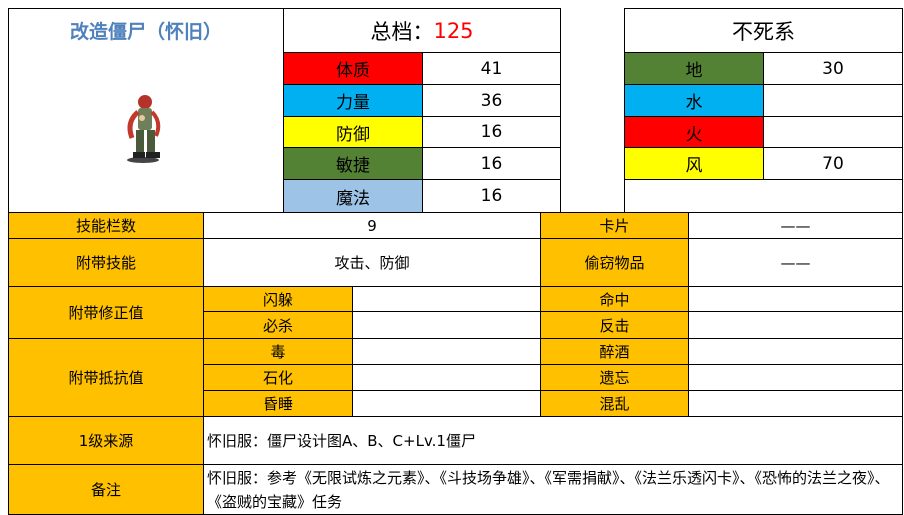  Describe the element at coordinates (353, 163) in the screenshot. I see `stat-label: 敏捷` at that location.